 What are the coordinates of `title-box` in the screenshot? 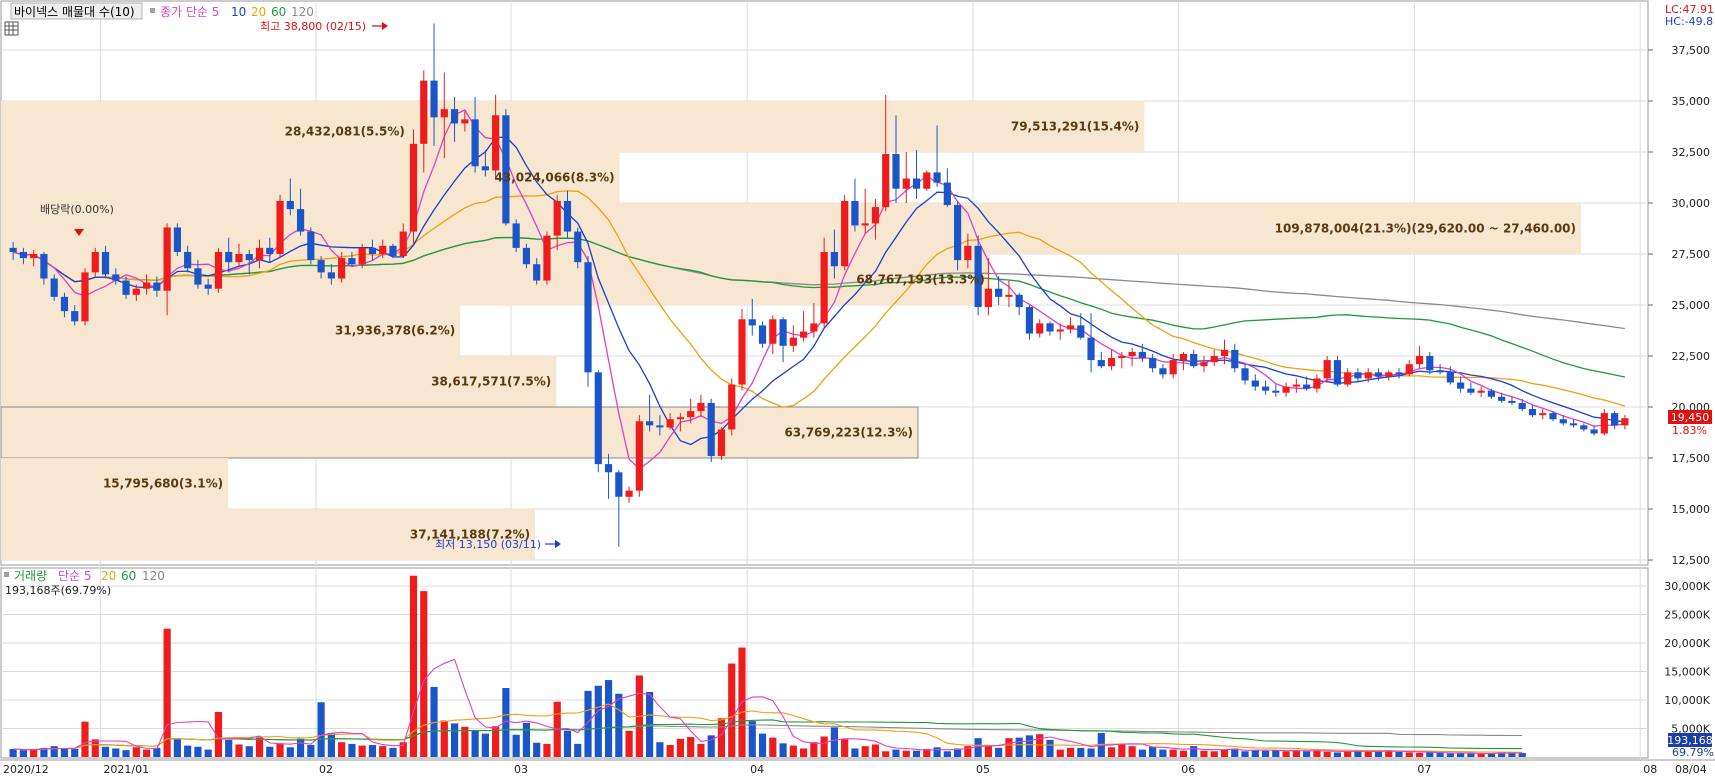 It's located at (76, 11).